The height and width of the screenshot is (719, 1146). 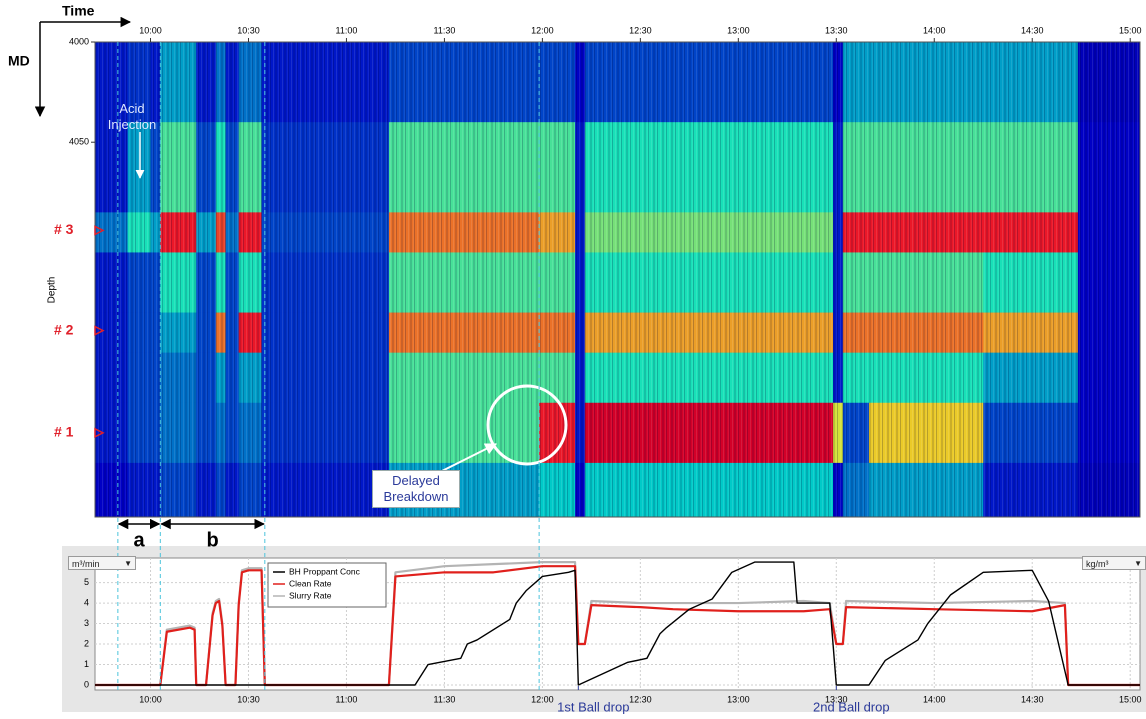 What do you see at coordinates (212, 540) in the screenshot?
I see `span-label: b` at bounding box center [212, 540].